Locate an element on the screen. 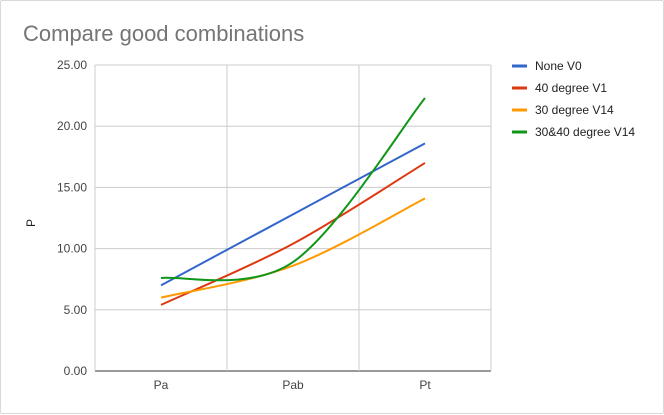 The height and width of the screenshot is (415, 664). y-tick-label: 10.00 is located at coordinates (72, 249).